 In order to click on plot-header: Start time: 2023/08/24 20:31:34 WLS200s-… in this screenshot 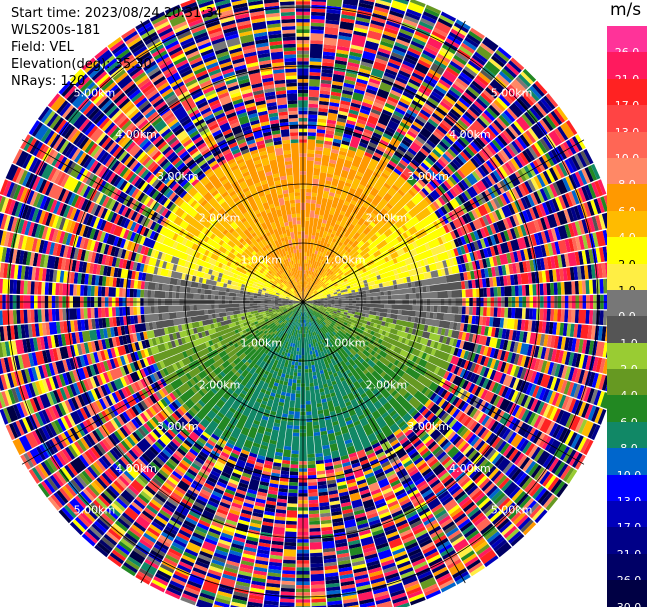, I will do `click(116, 47)`.